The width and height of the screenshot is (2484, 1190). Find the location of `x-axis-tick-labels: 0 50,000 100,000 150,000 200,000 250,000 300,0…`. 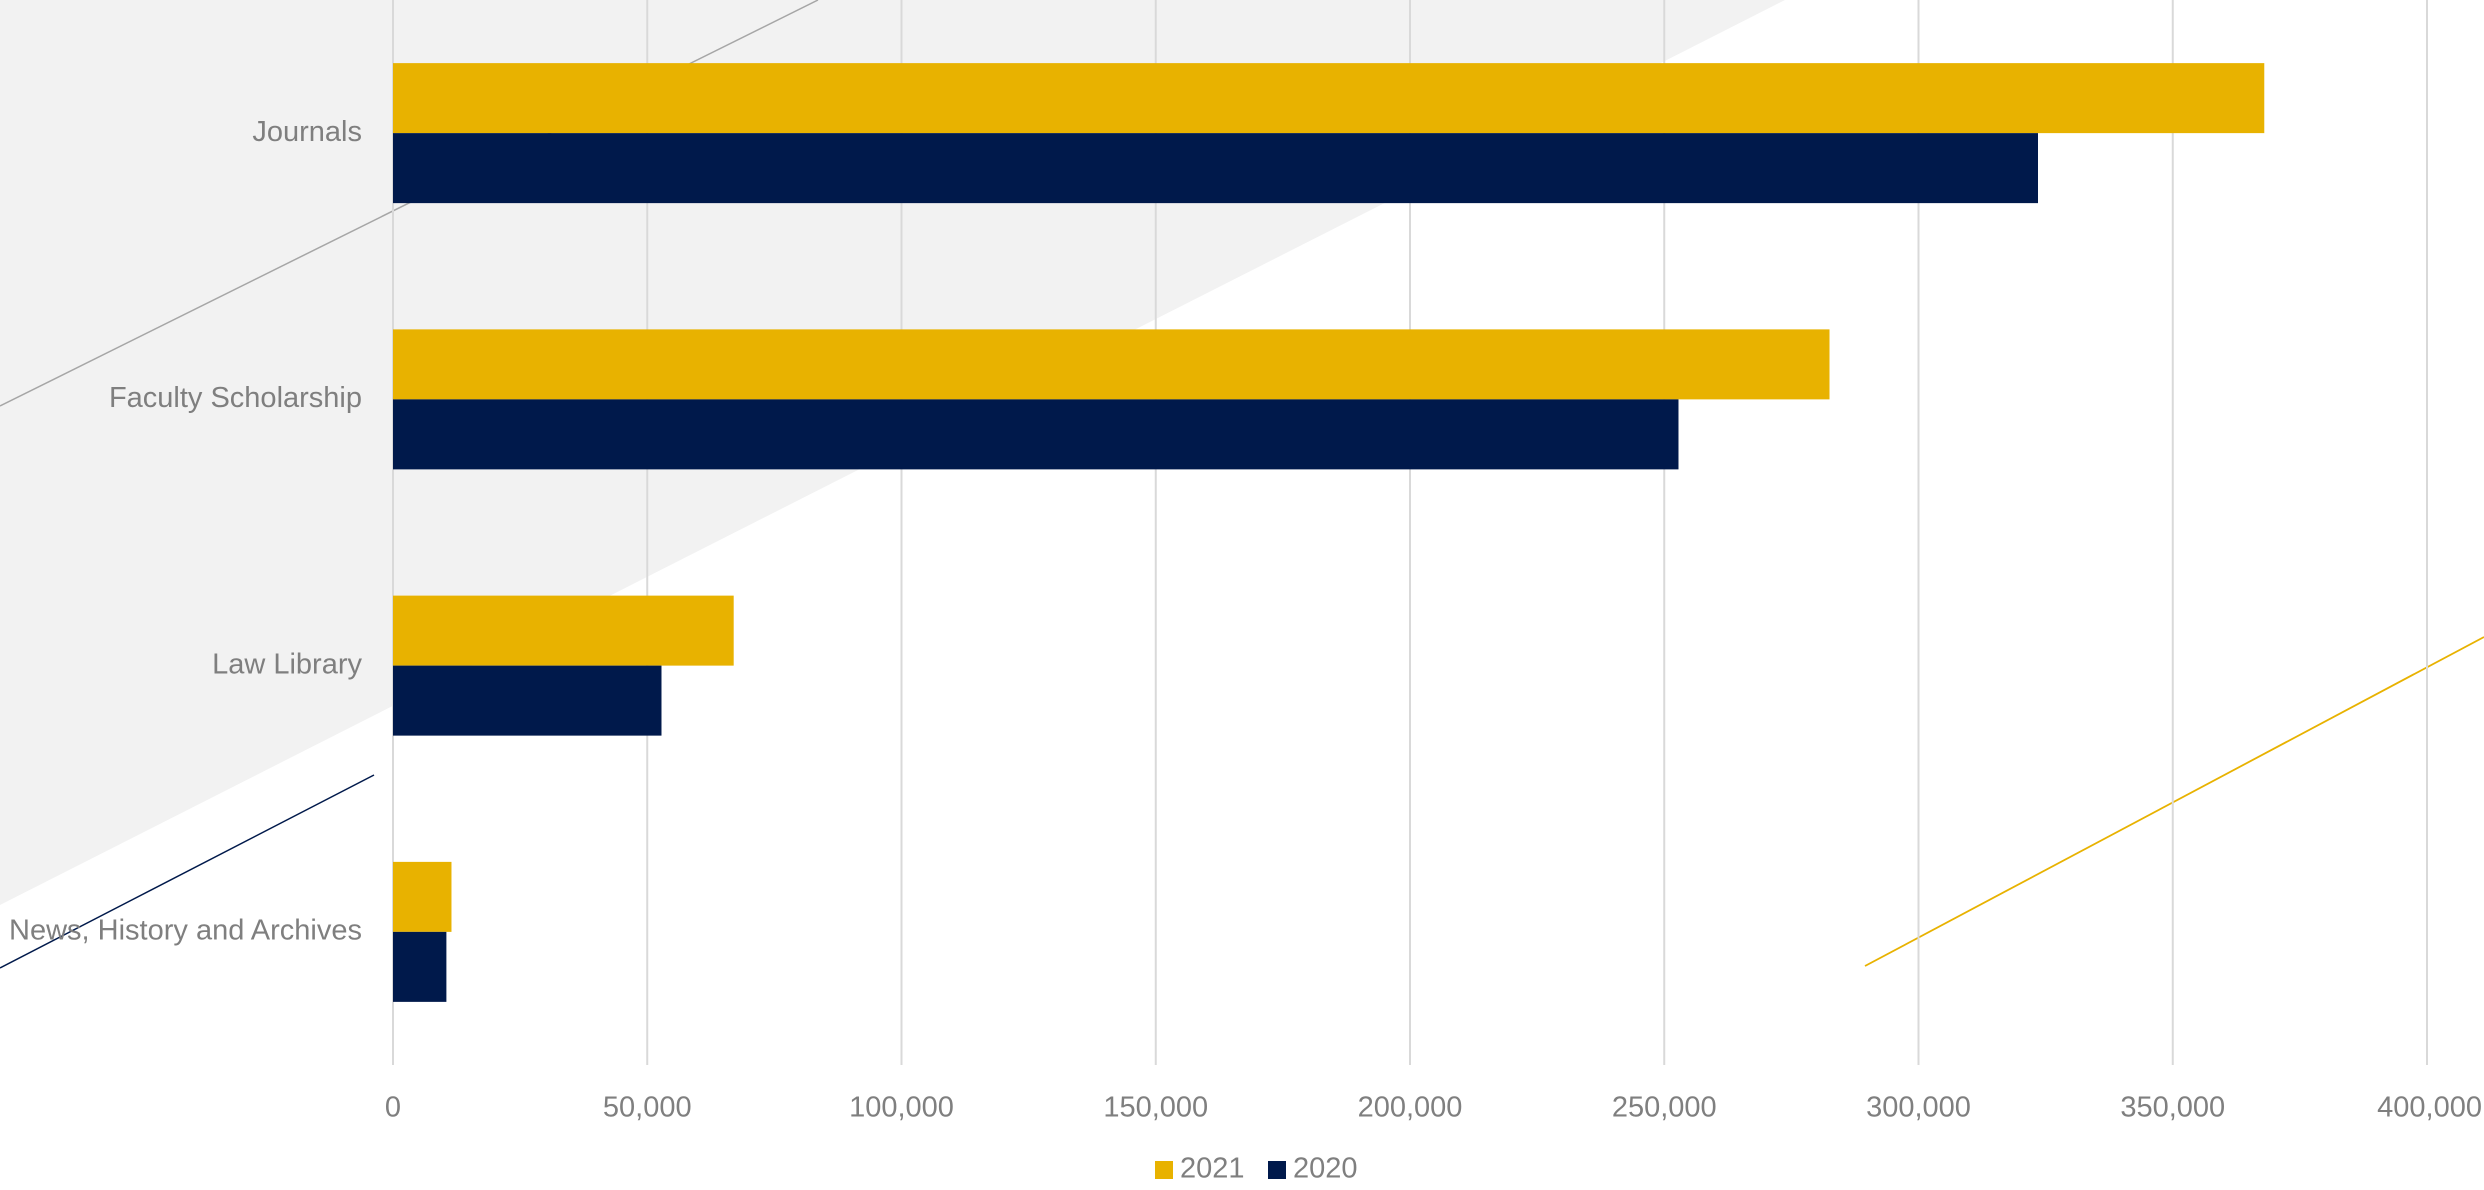

x-axis-tick-labels: 0 50,000 100,000 150,000 200,000 250,000 300,0… is located at coordinates (1433, 1108).